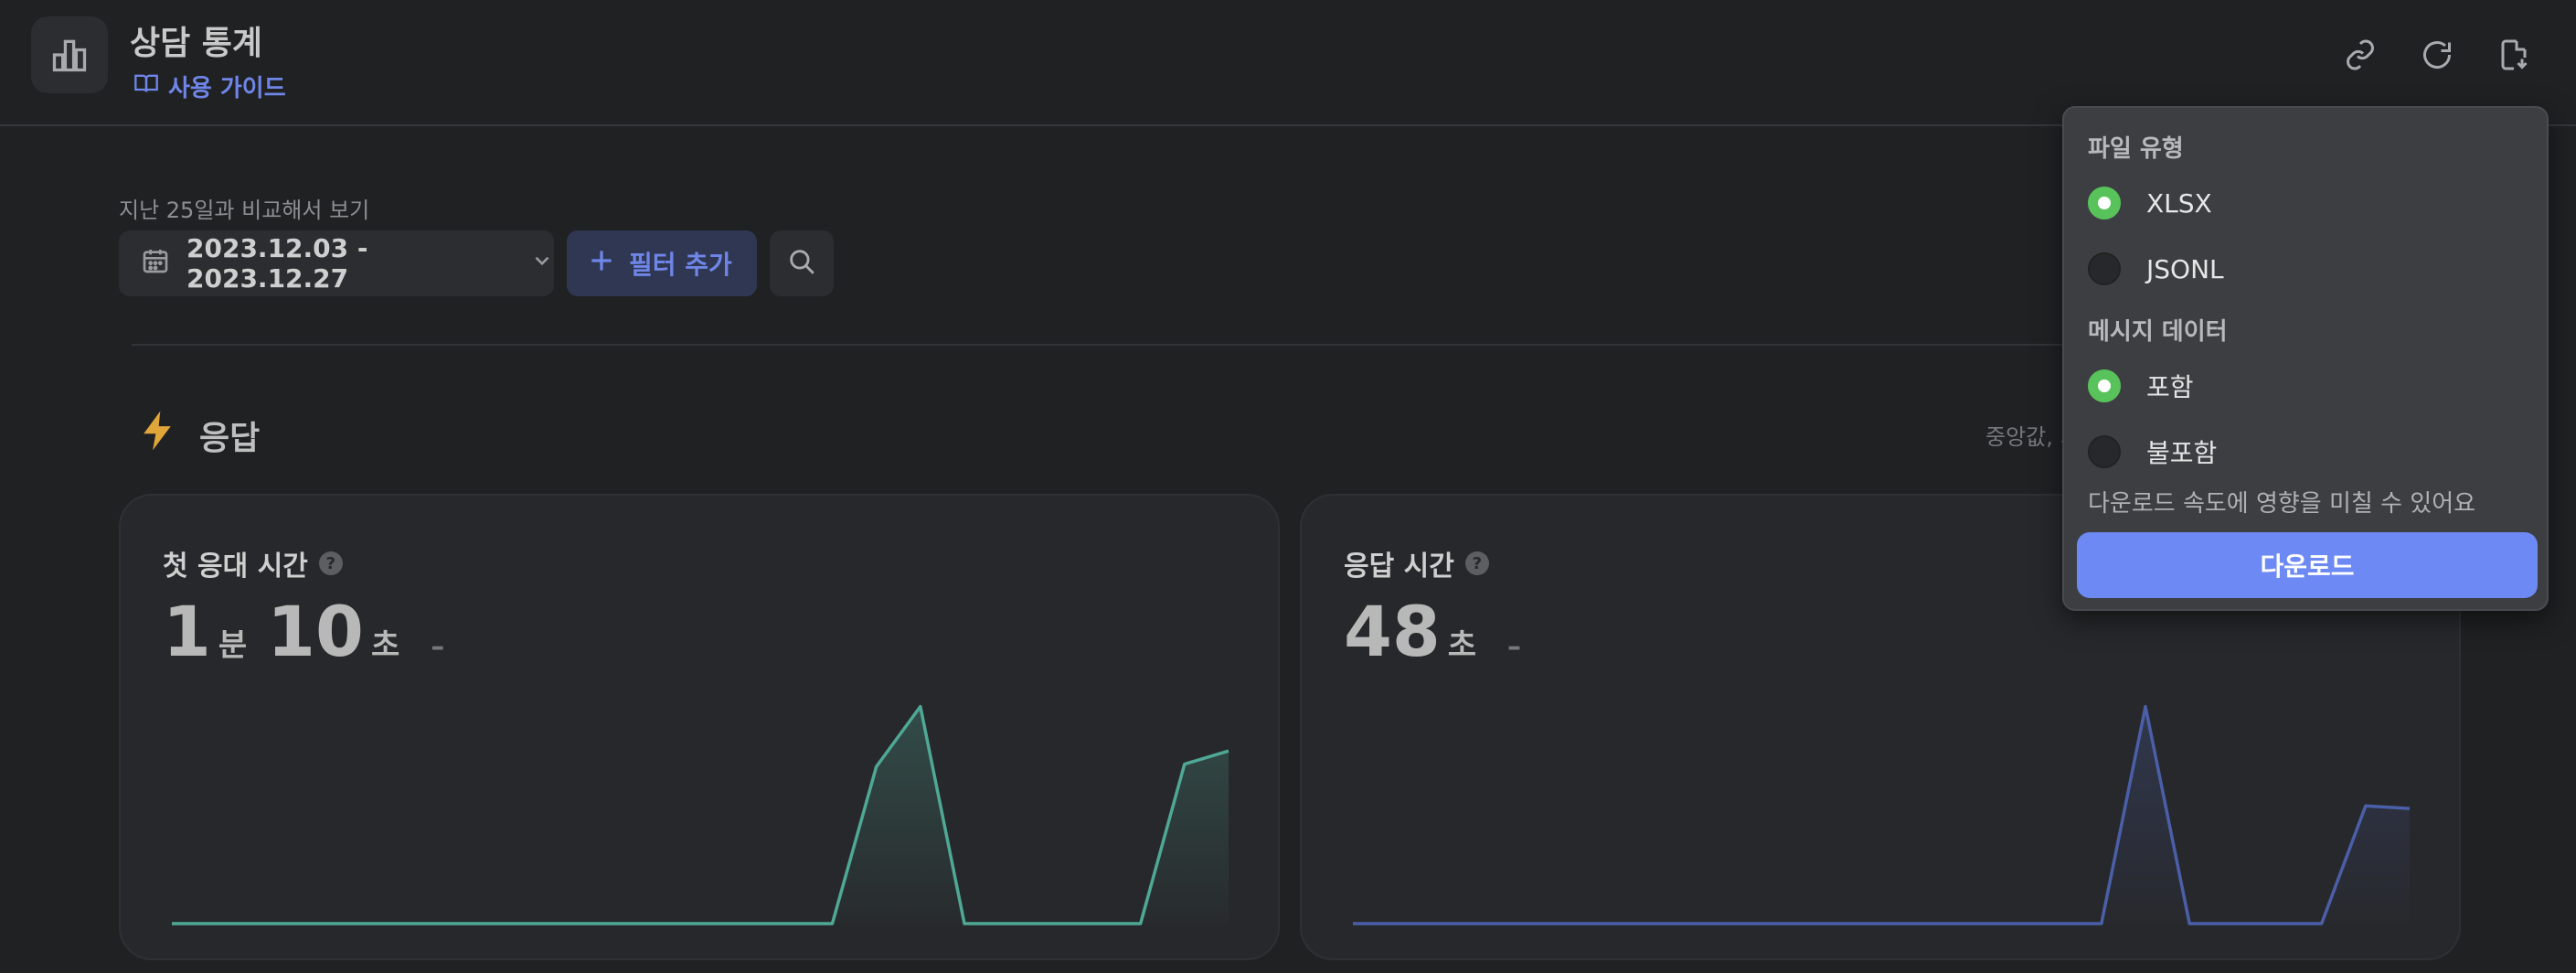  I want to click on guide-link: 사용 가이드, so click(209, 86).